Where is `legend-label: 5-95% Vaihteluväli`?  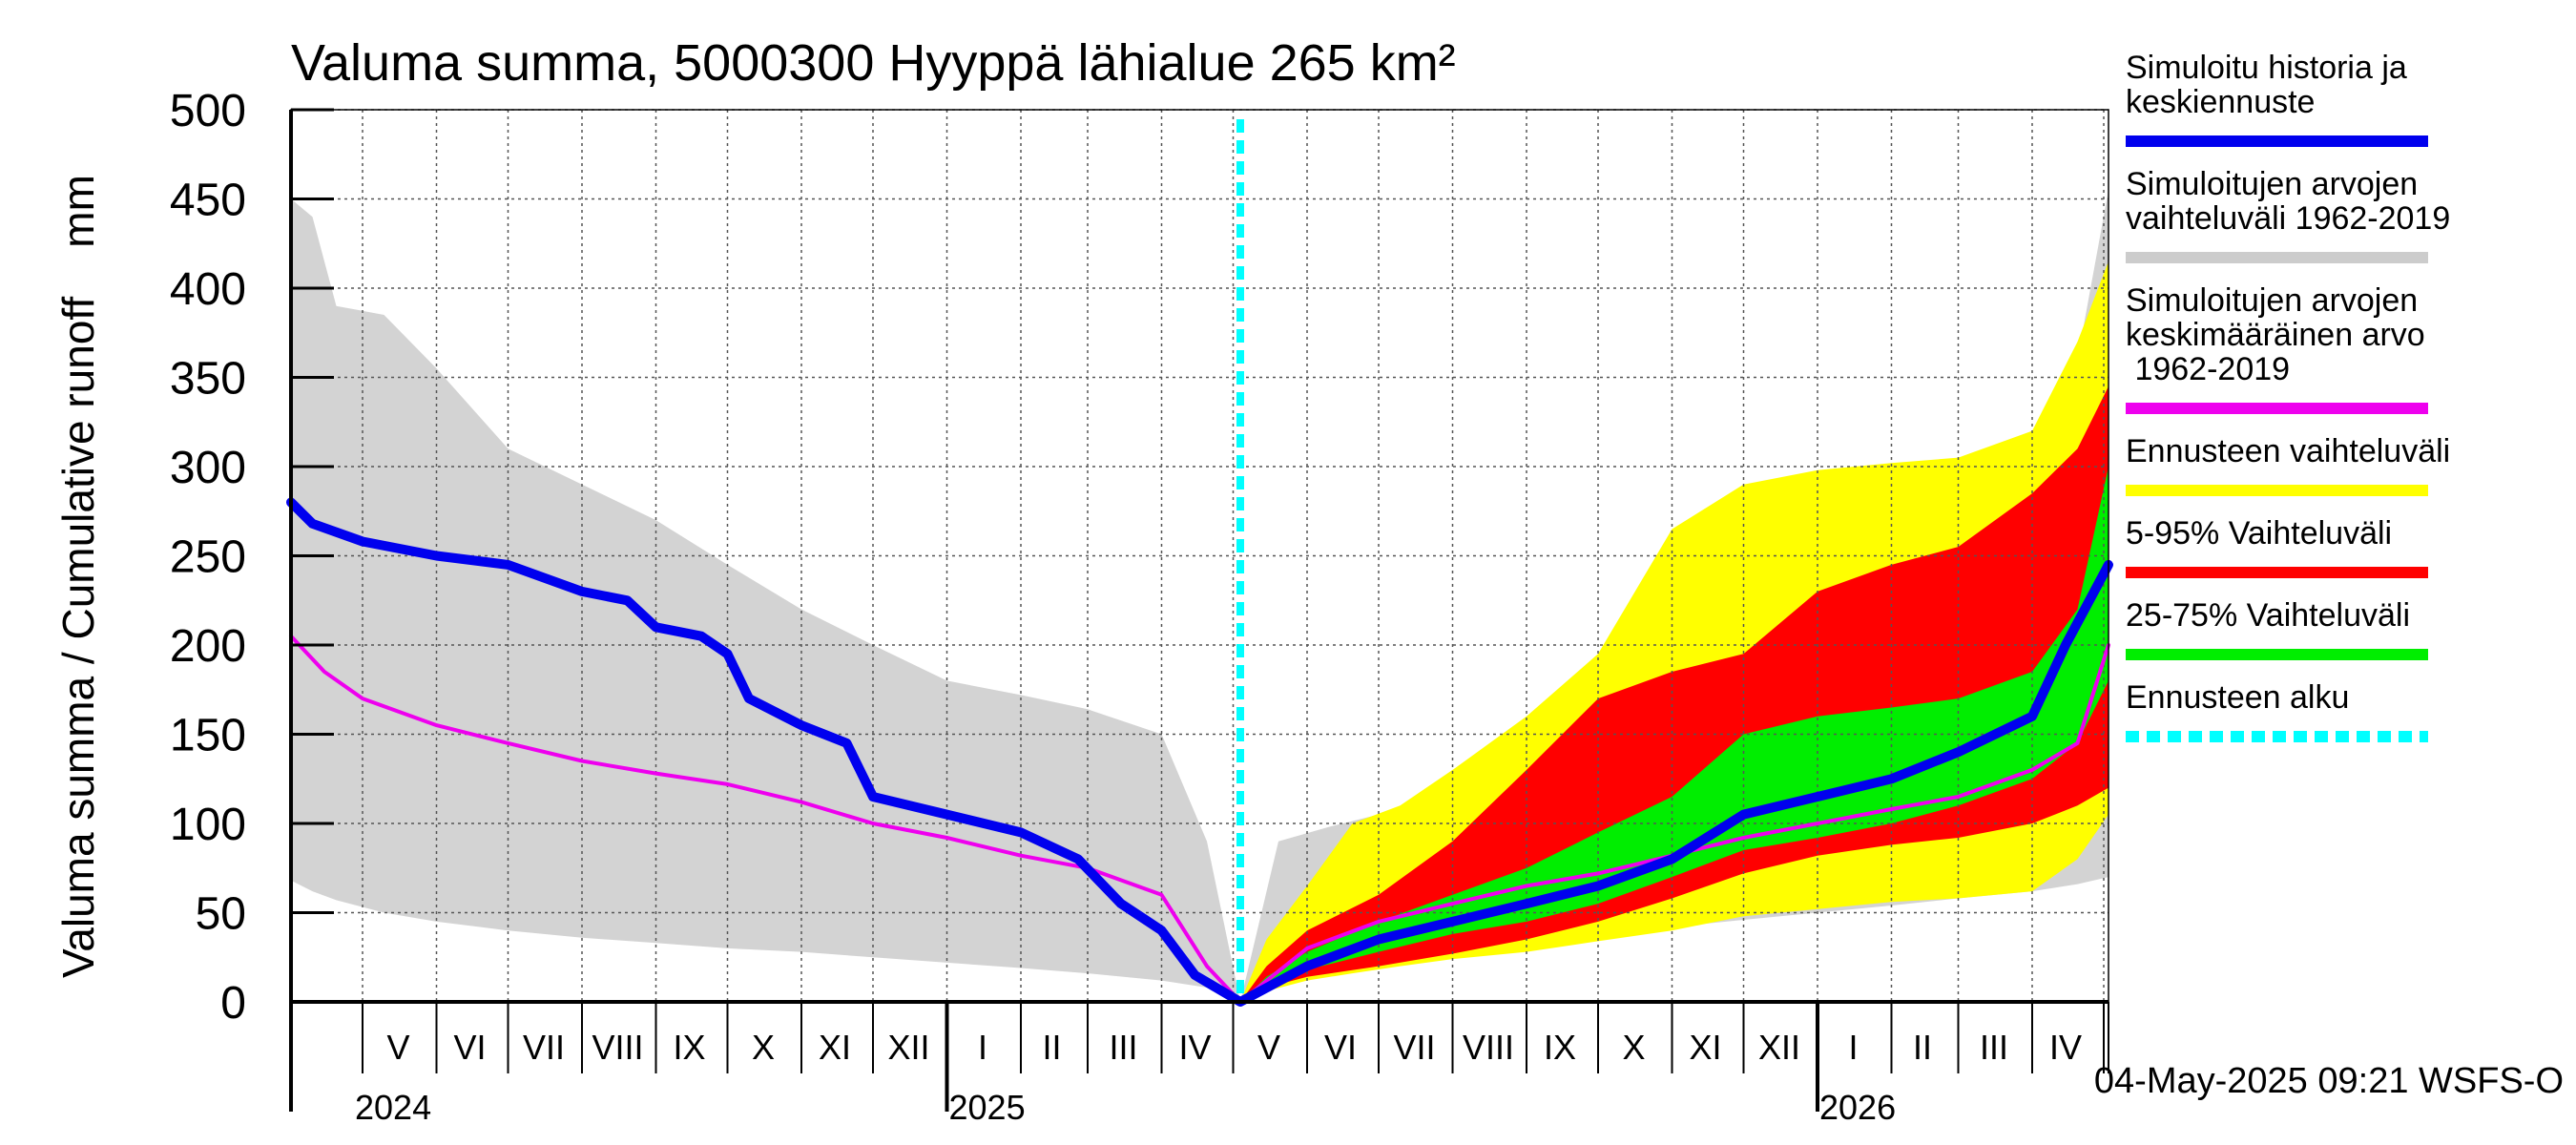
legend-label: 5-95% Vaihteluväli is located at coordinates (2259, 533).